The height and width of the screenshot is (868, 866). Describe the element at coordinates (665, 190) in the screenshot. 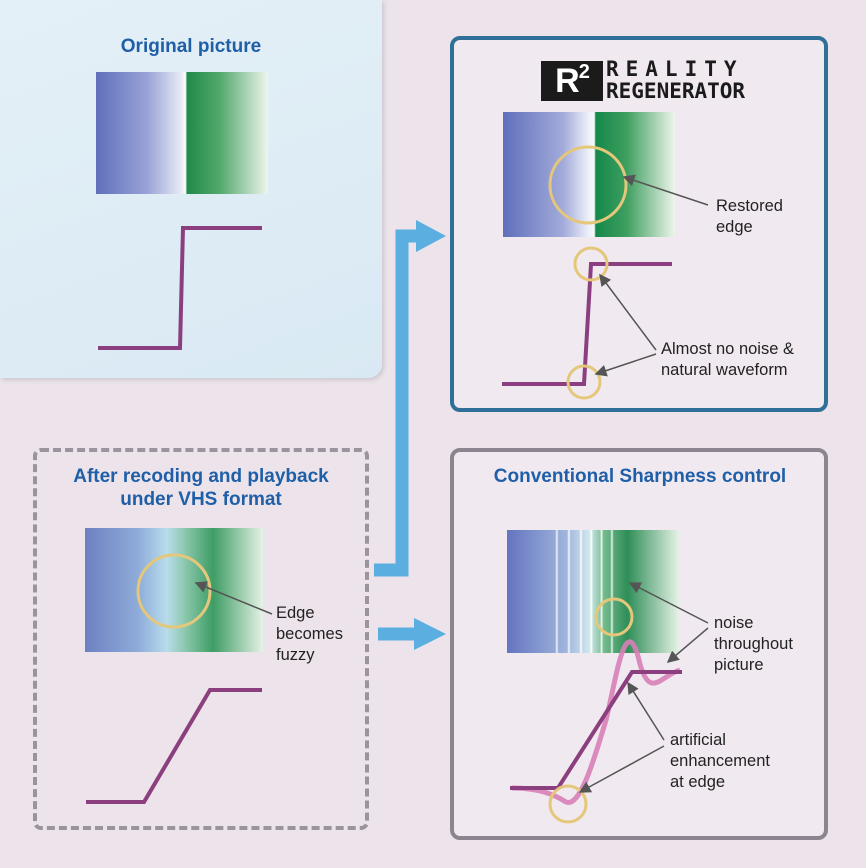

I see `restored-edge-leader` at that location.